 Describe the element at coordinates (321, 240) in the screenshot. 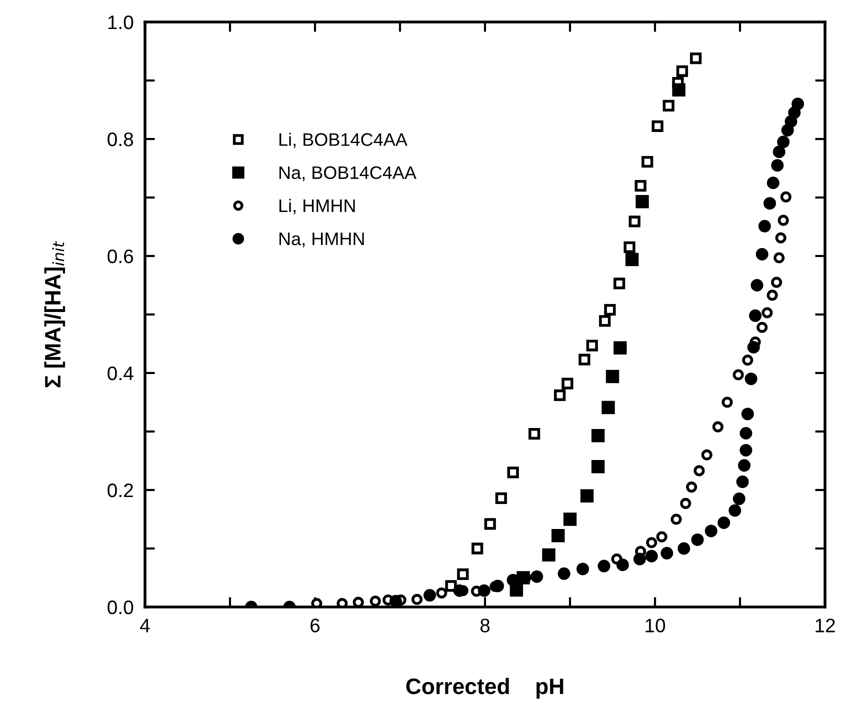

I see `legend-label: Na, HMHN` at that location.